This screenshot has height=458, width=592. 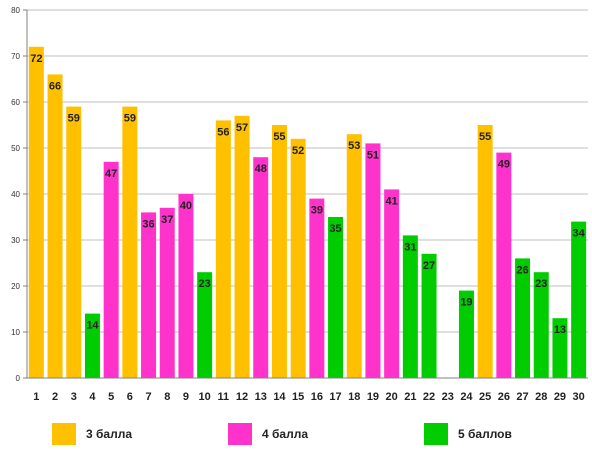 What do you see at coordinates (109, 434) in the screenshot?
I see `legend-label: 3 балла` at bounding box center [109, 434].